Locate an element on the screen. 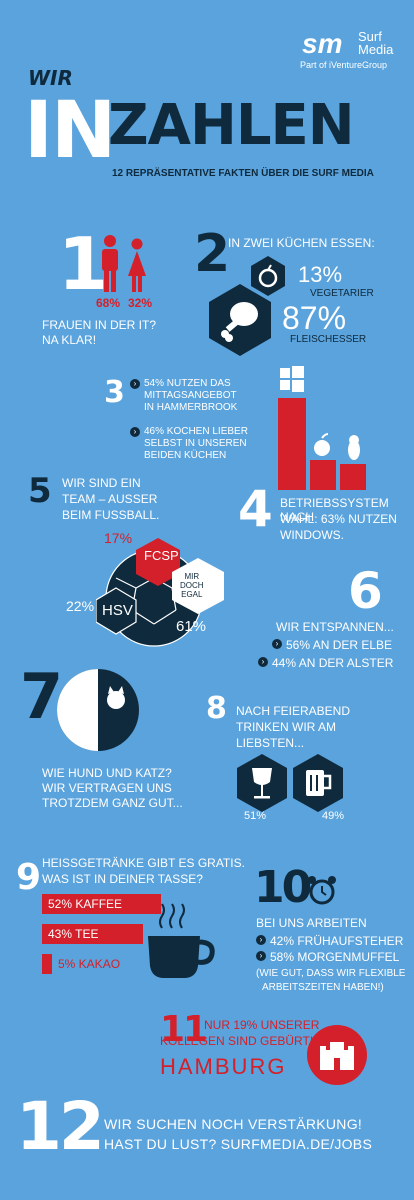 This screenshot has width=414, height=1200. fact7-line2: WIR VERTRAGEN UNS is located at coordinates (107, 788).